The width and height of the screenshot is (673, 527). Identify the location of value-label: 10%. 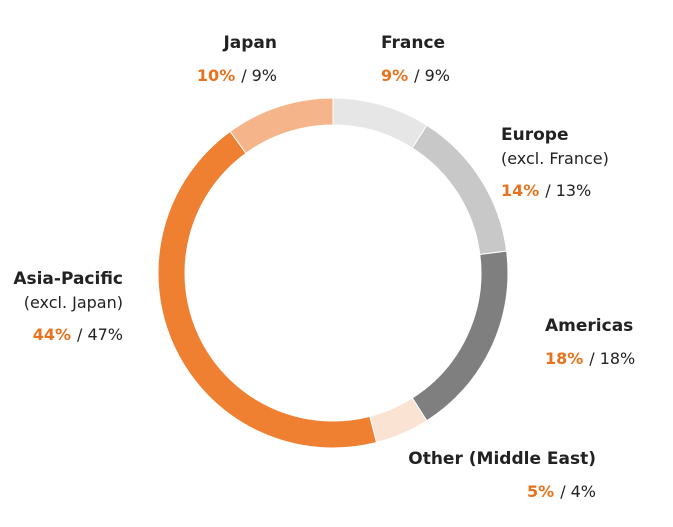
(216, 75).